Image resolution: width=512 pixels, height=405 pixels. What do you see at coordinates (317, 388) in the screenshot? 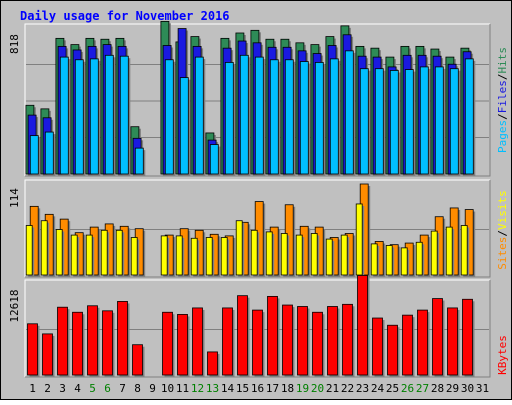
I see `day-label-20: 20` at bounding box center [317, 388].